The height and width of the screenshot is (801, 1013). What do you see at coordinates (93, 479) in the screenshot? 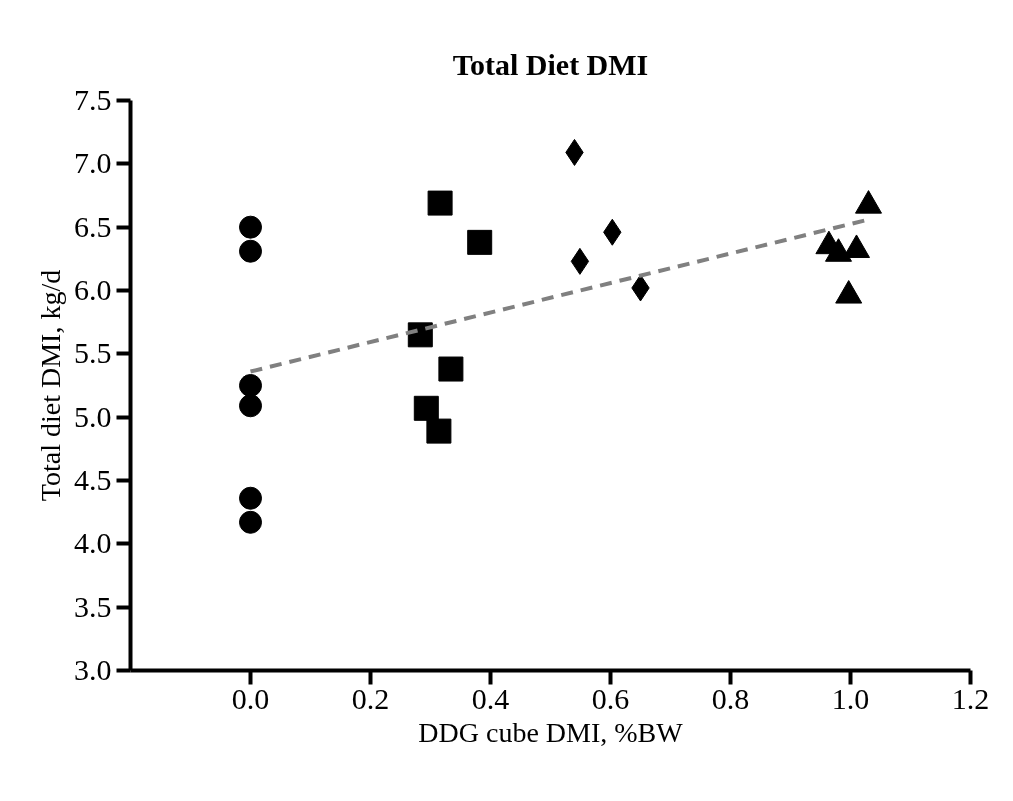
I see `y-tick-label: 4.5` at bounding box center [93, 479].